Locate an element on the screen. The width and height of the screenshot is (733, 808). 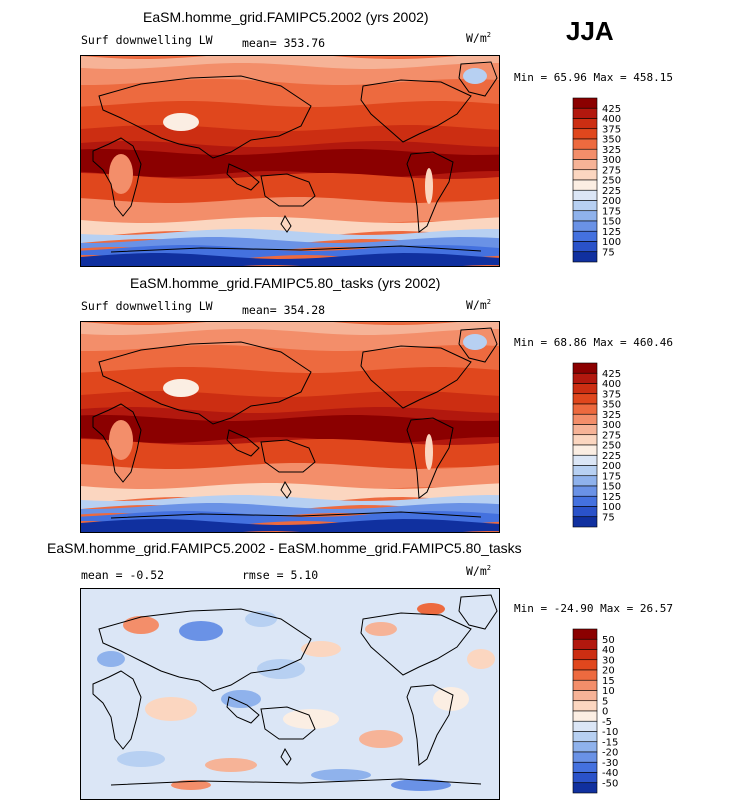
panel-1-mean: mean= 353.76 is located at coordinates (283, 43).